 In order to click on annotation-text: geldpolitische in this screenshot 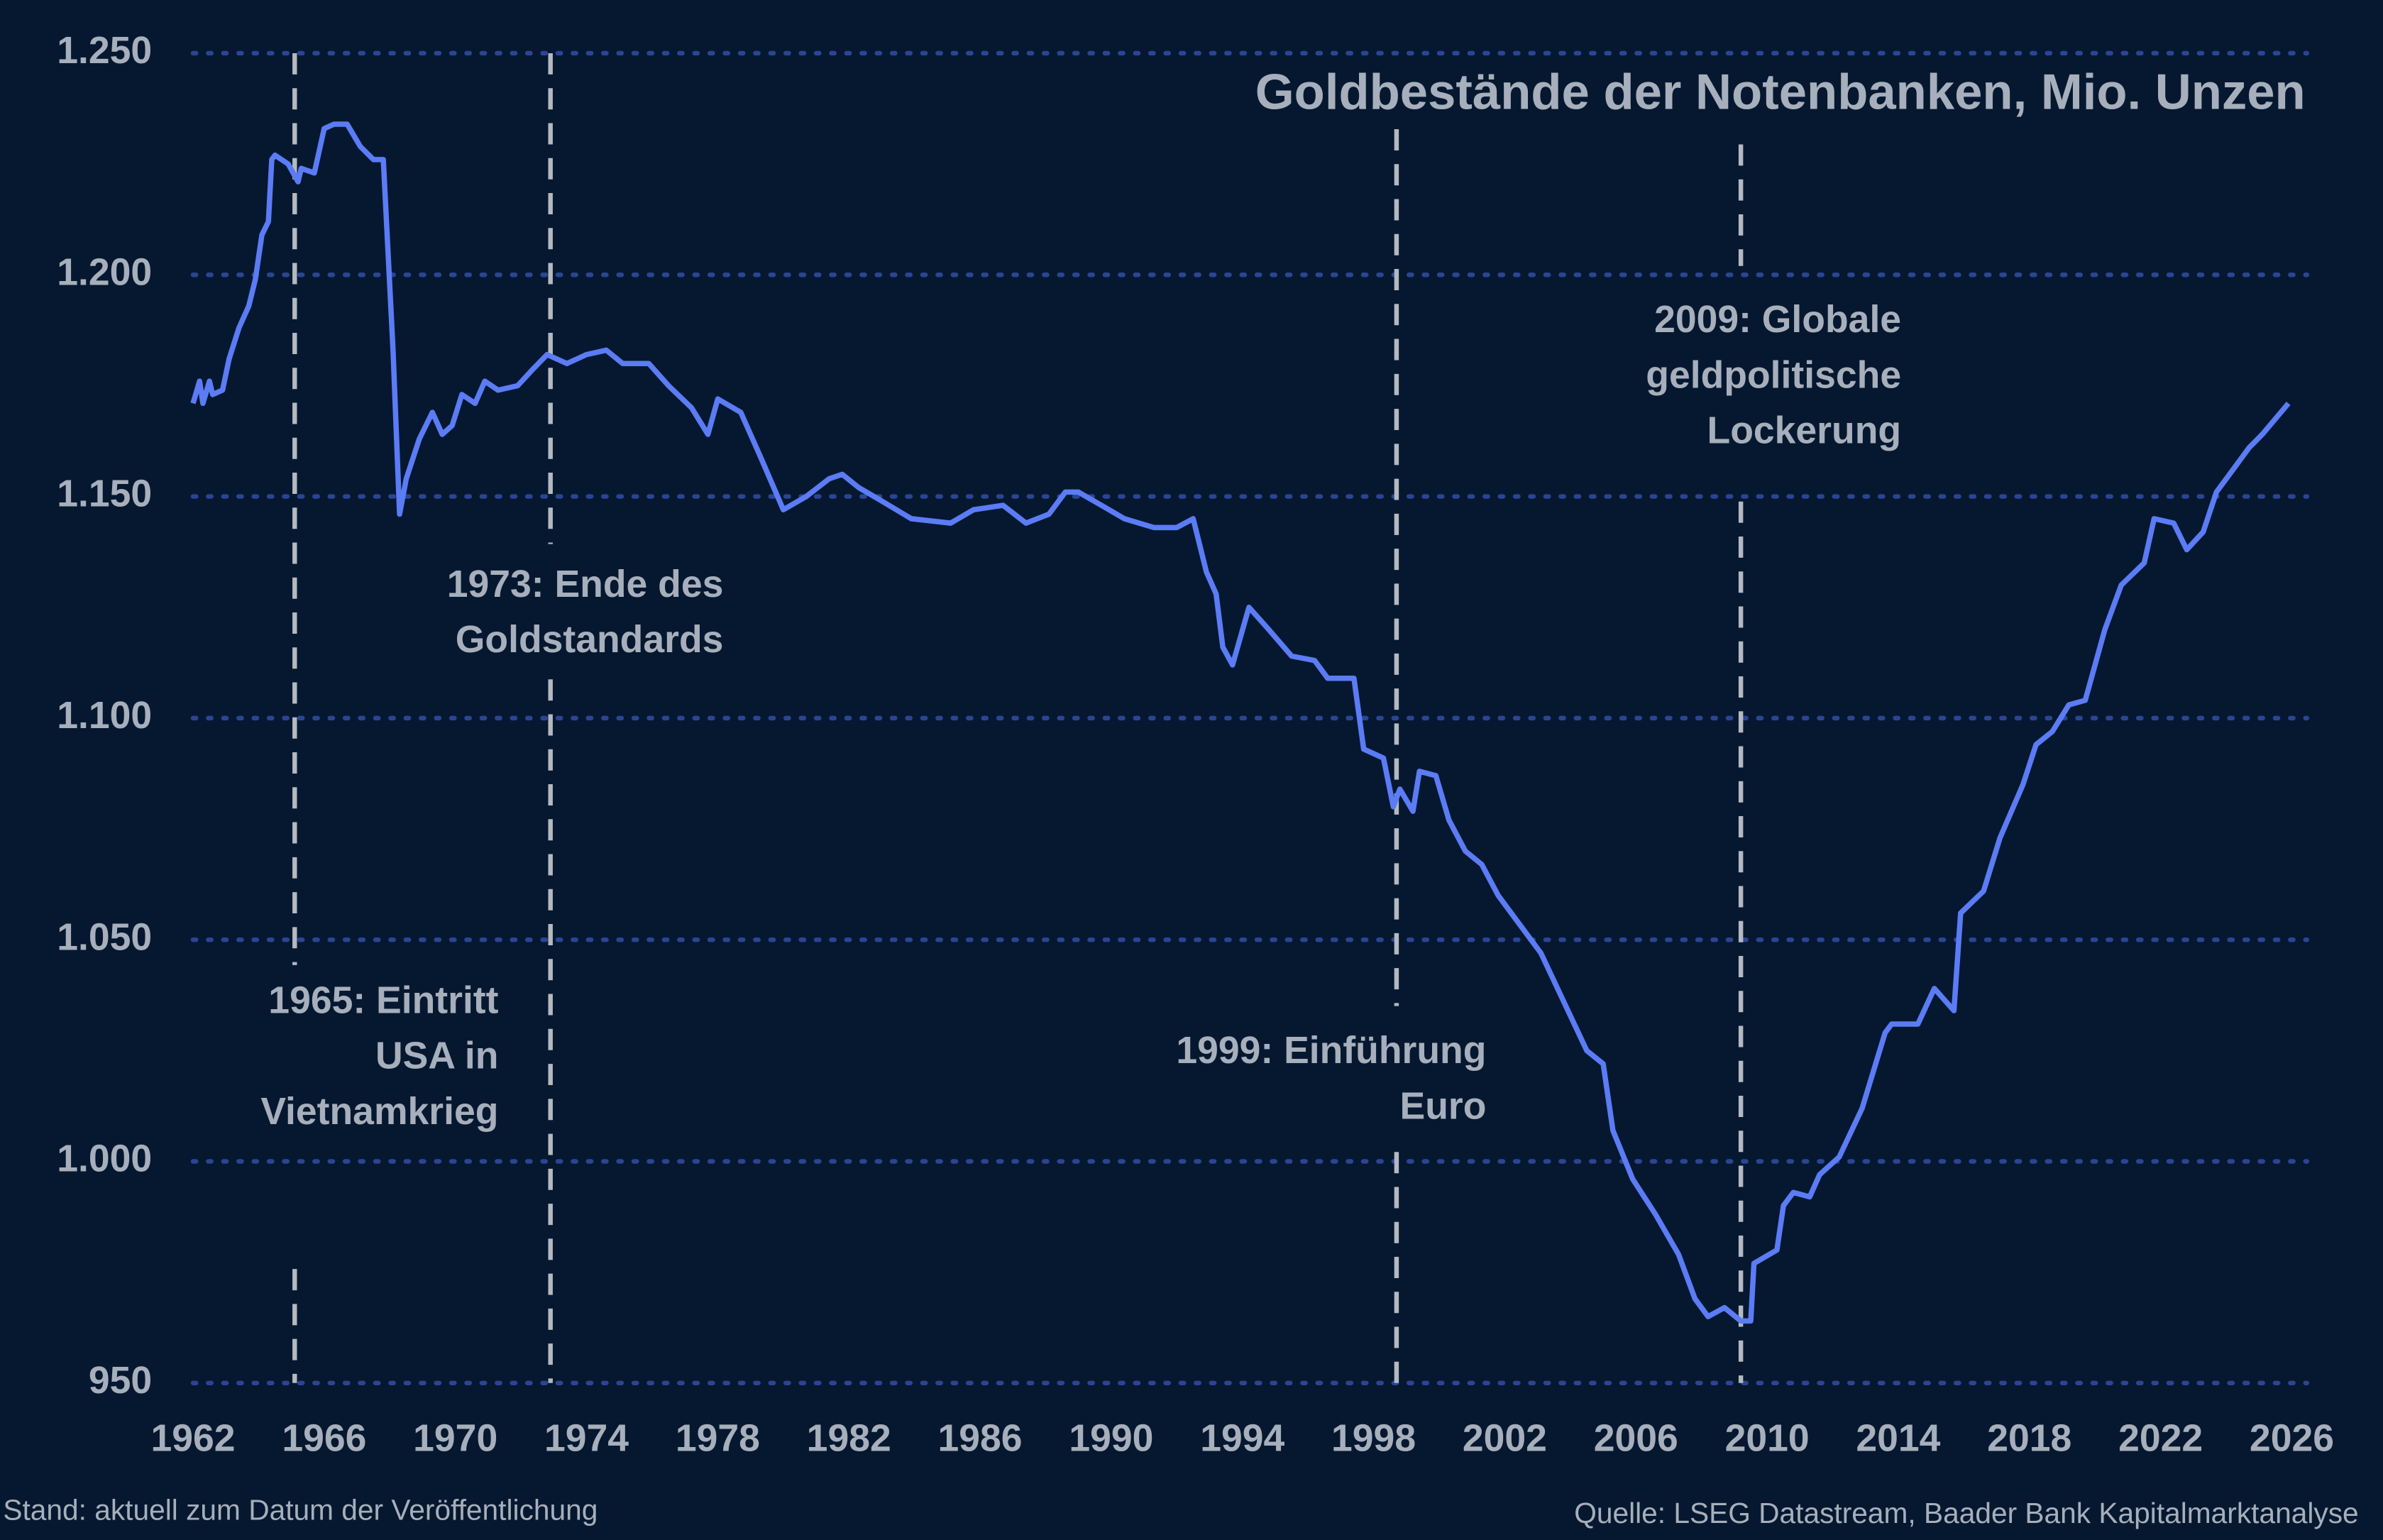, I will do `click(1773, 375)`.